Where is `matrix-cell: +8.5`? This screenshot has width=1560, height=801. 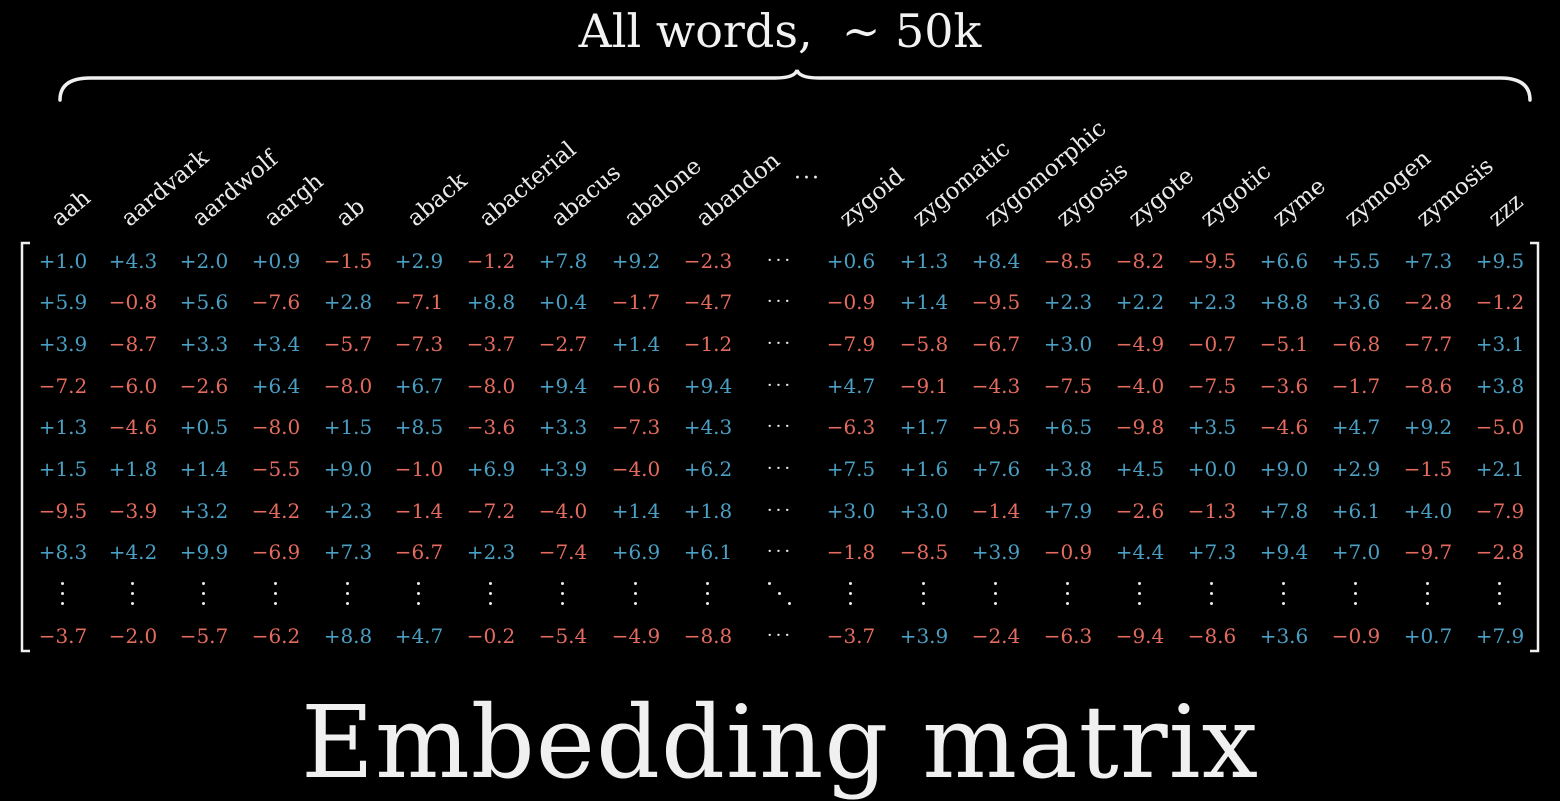 matrix-cell: +8.5 is located at coordinates (419, 427).